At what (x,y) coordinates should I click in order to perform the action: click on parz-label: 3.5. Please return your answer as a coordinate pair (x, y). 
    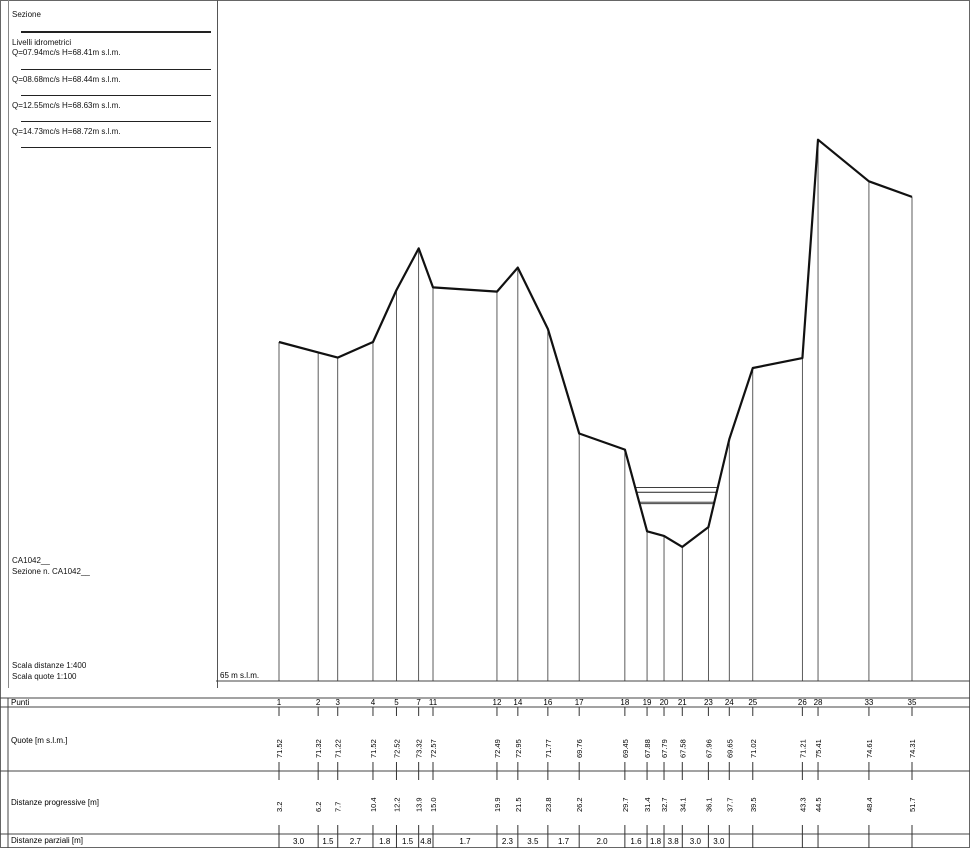
    Looking at the image, I should click on (533, 841).